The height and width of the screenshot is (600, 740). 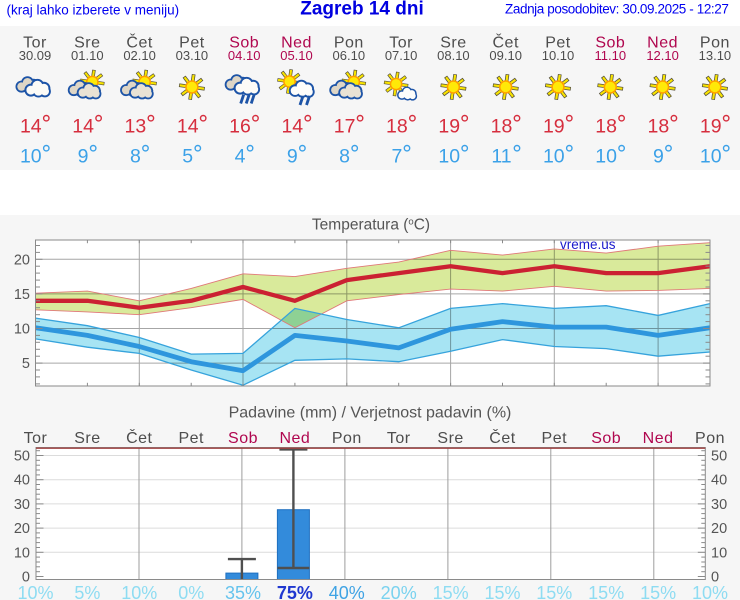 What do you see at coordinates (93, 10) in the screenshot?
I see `svg-text: (kraj lahko izberete v meniju)` at bounding box center [93, 10].